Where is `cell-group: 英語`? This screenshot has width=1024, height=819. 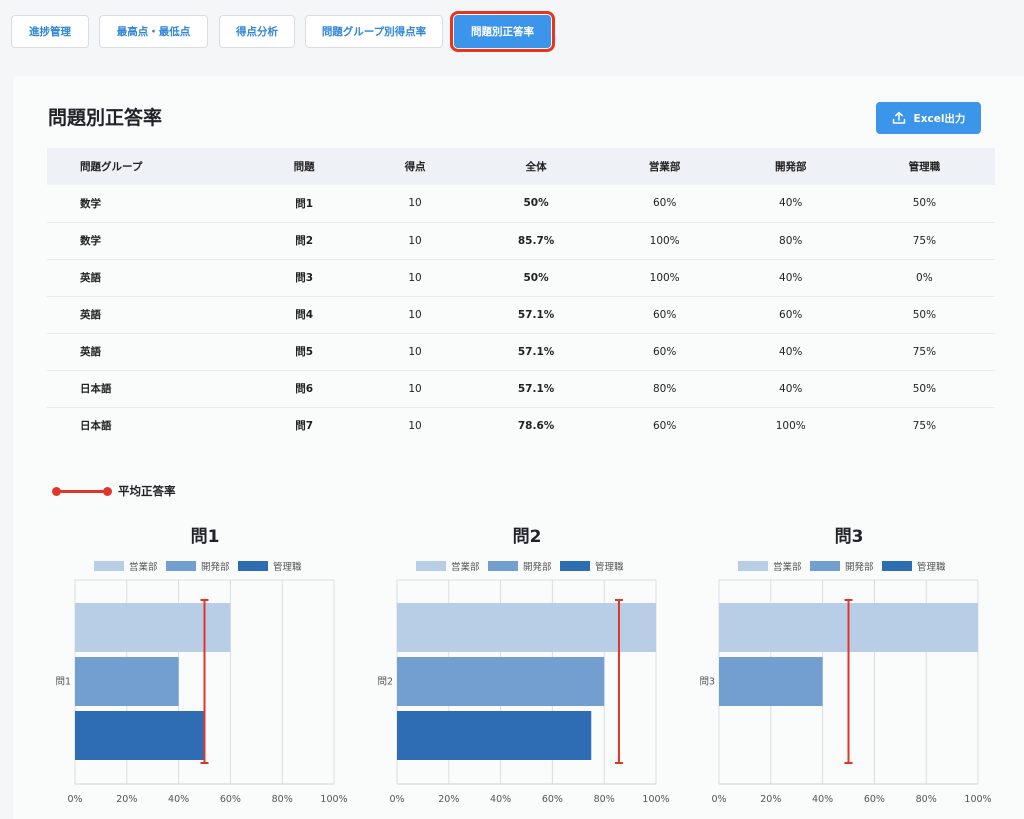 cell-group: 英語 is located at coordinates (148, 315).